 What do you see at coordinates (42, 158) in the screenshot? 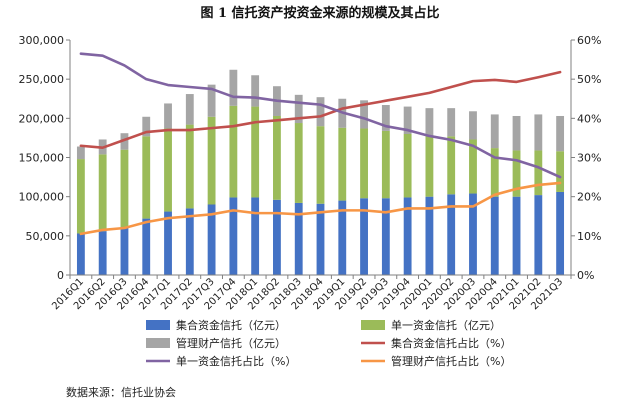
I see `y-left-tick-label: 150,000` at bounding box center [42, 158].